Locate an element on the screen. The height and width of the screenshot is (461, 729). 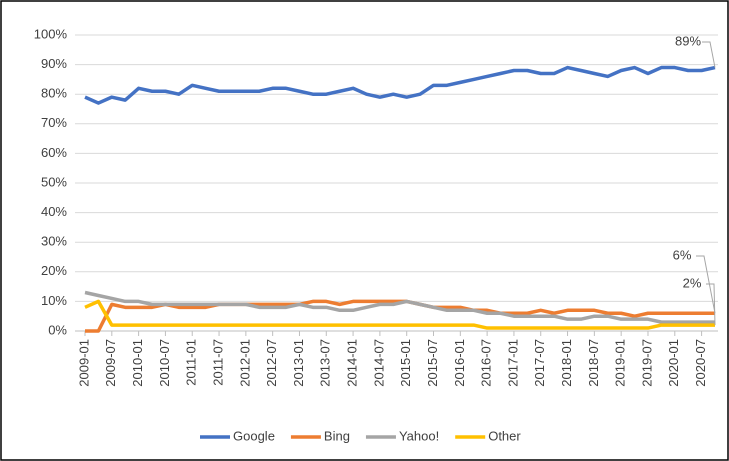
x-tick-label: 2012-01 is located at coordinates (244, 363).